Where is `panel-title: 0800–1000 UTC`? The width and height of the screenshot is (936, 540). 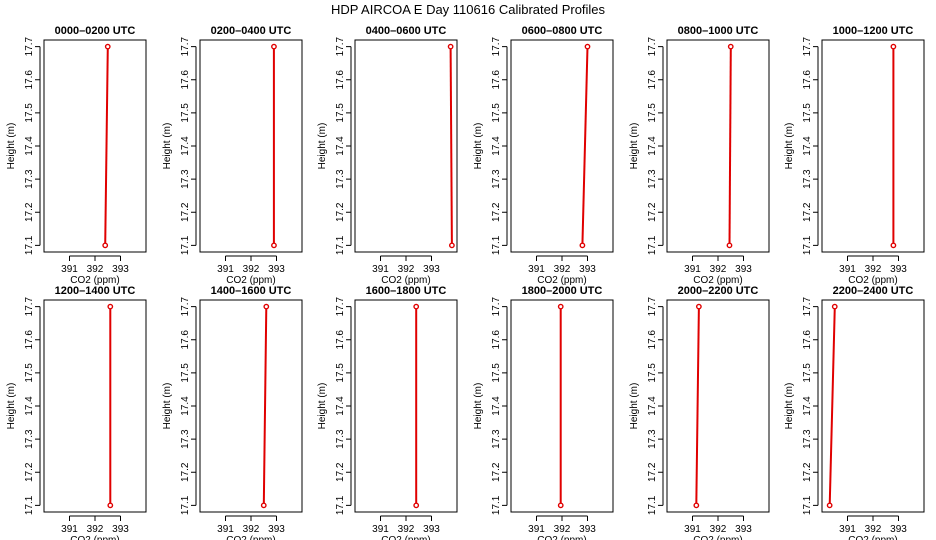
panel-title: 0800–1000 UTC is located at coordinates (718, 31).